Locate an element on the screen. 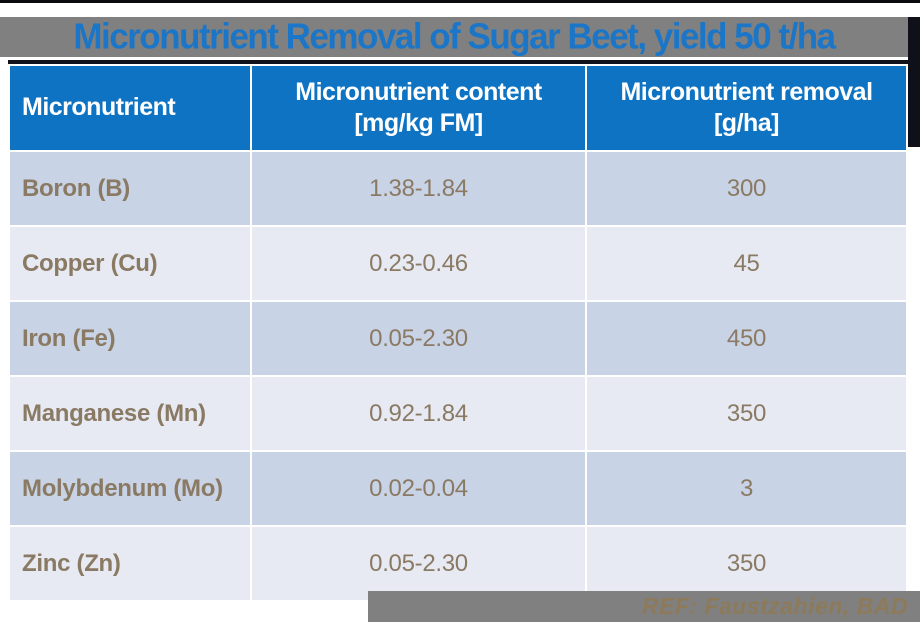  col-header-label: Micronutrient removal is located at coordinates (746, 91).